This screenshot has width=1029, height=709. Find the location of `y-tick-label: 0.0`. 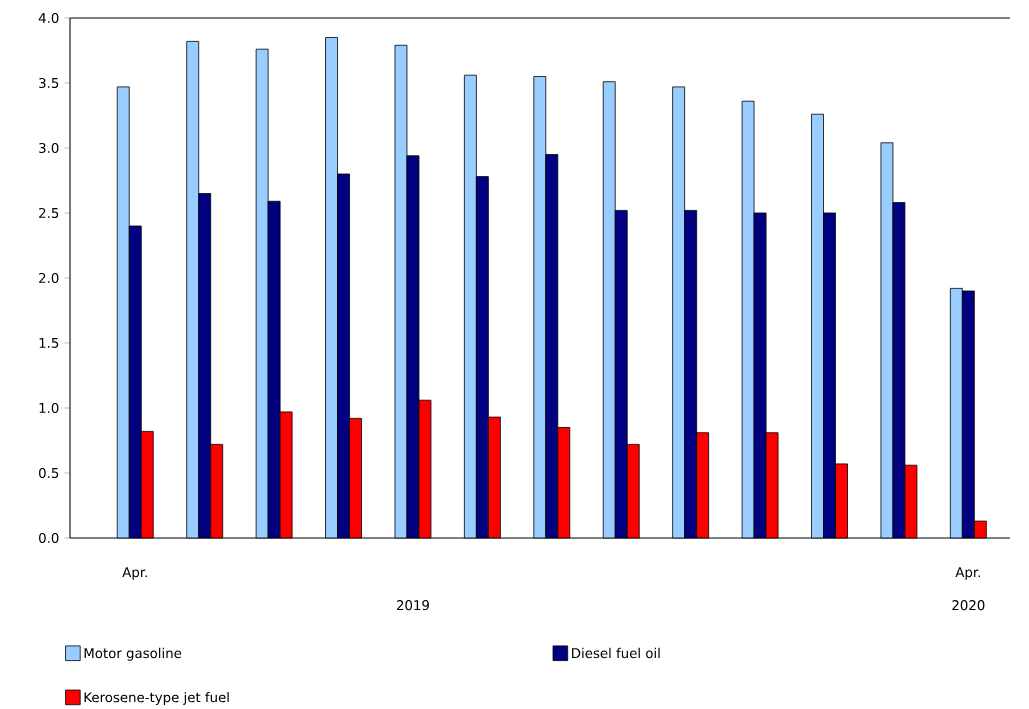

y-tick-label: 0.0 is located at coordinates (49, 538).